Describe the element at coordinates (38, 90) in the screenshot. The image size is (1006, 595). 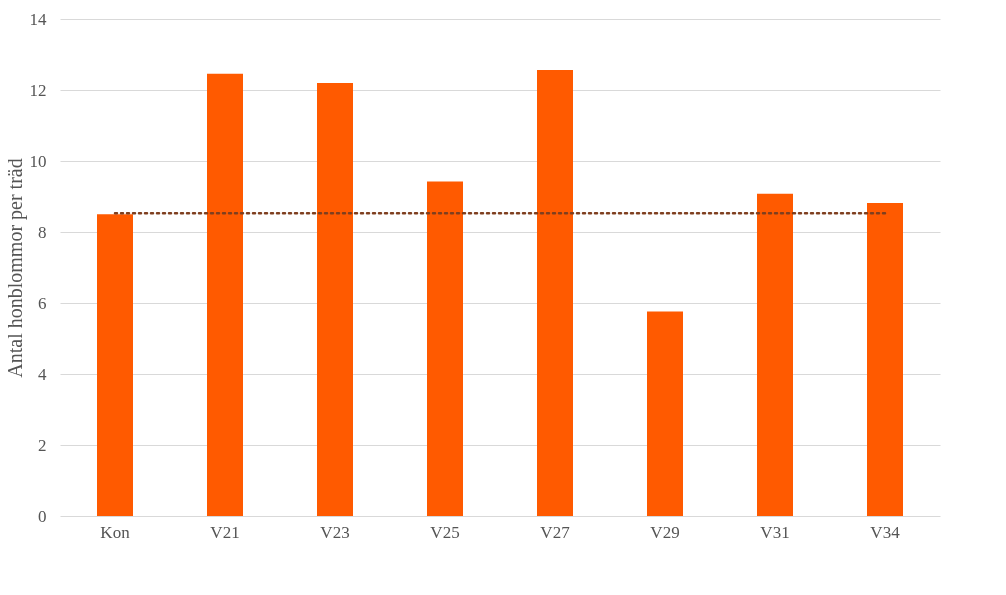
I see `y-tick-label: 12` at that location.